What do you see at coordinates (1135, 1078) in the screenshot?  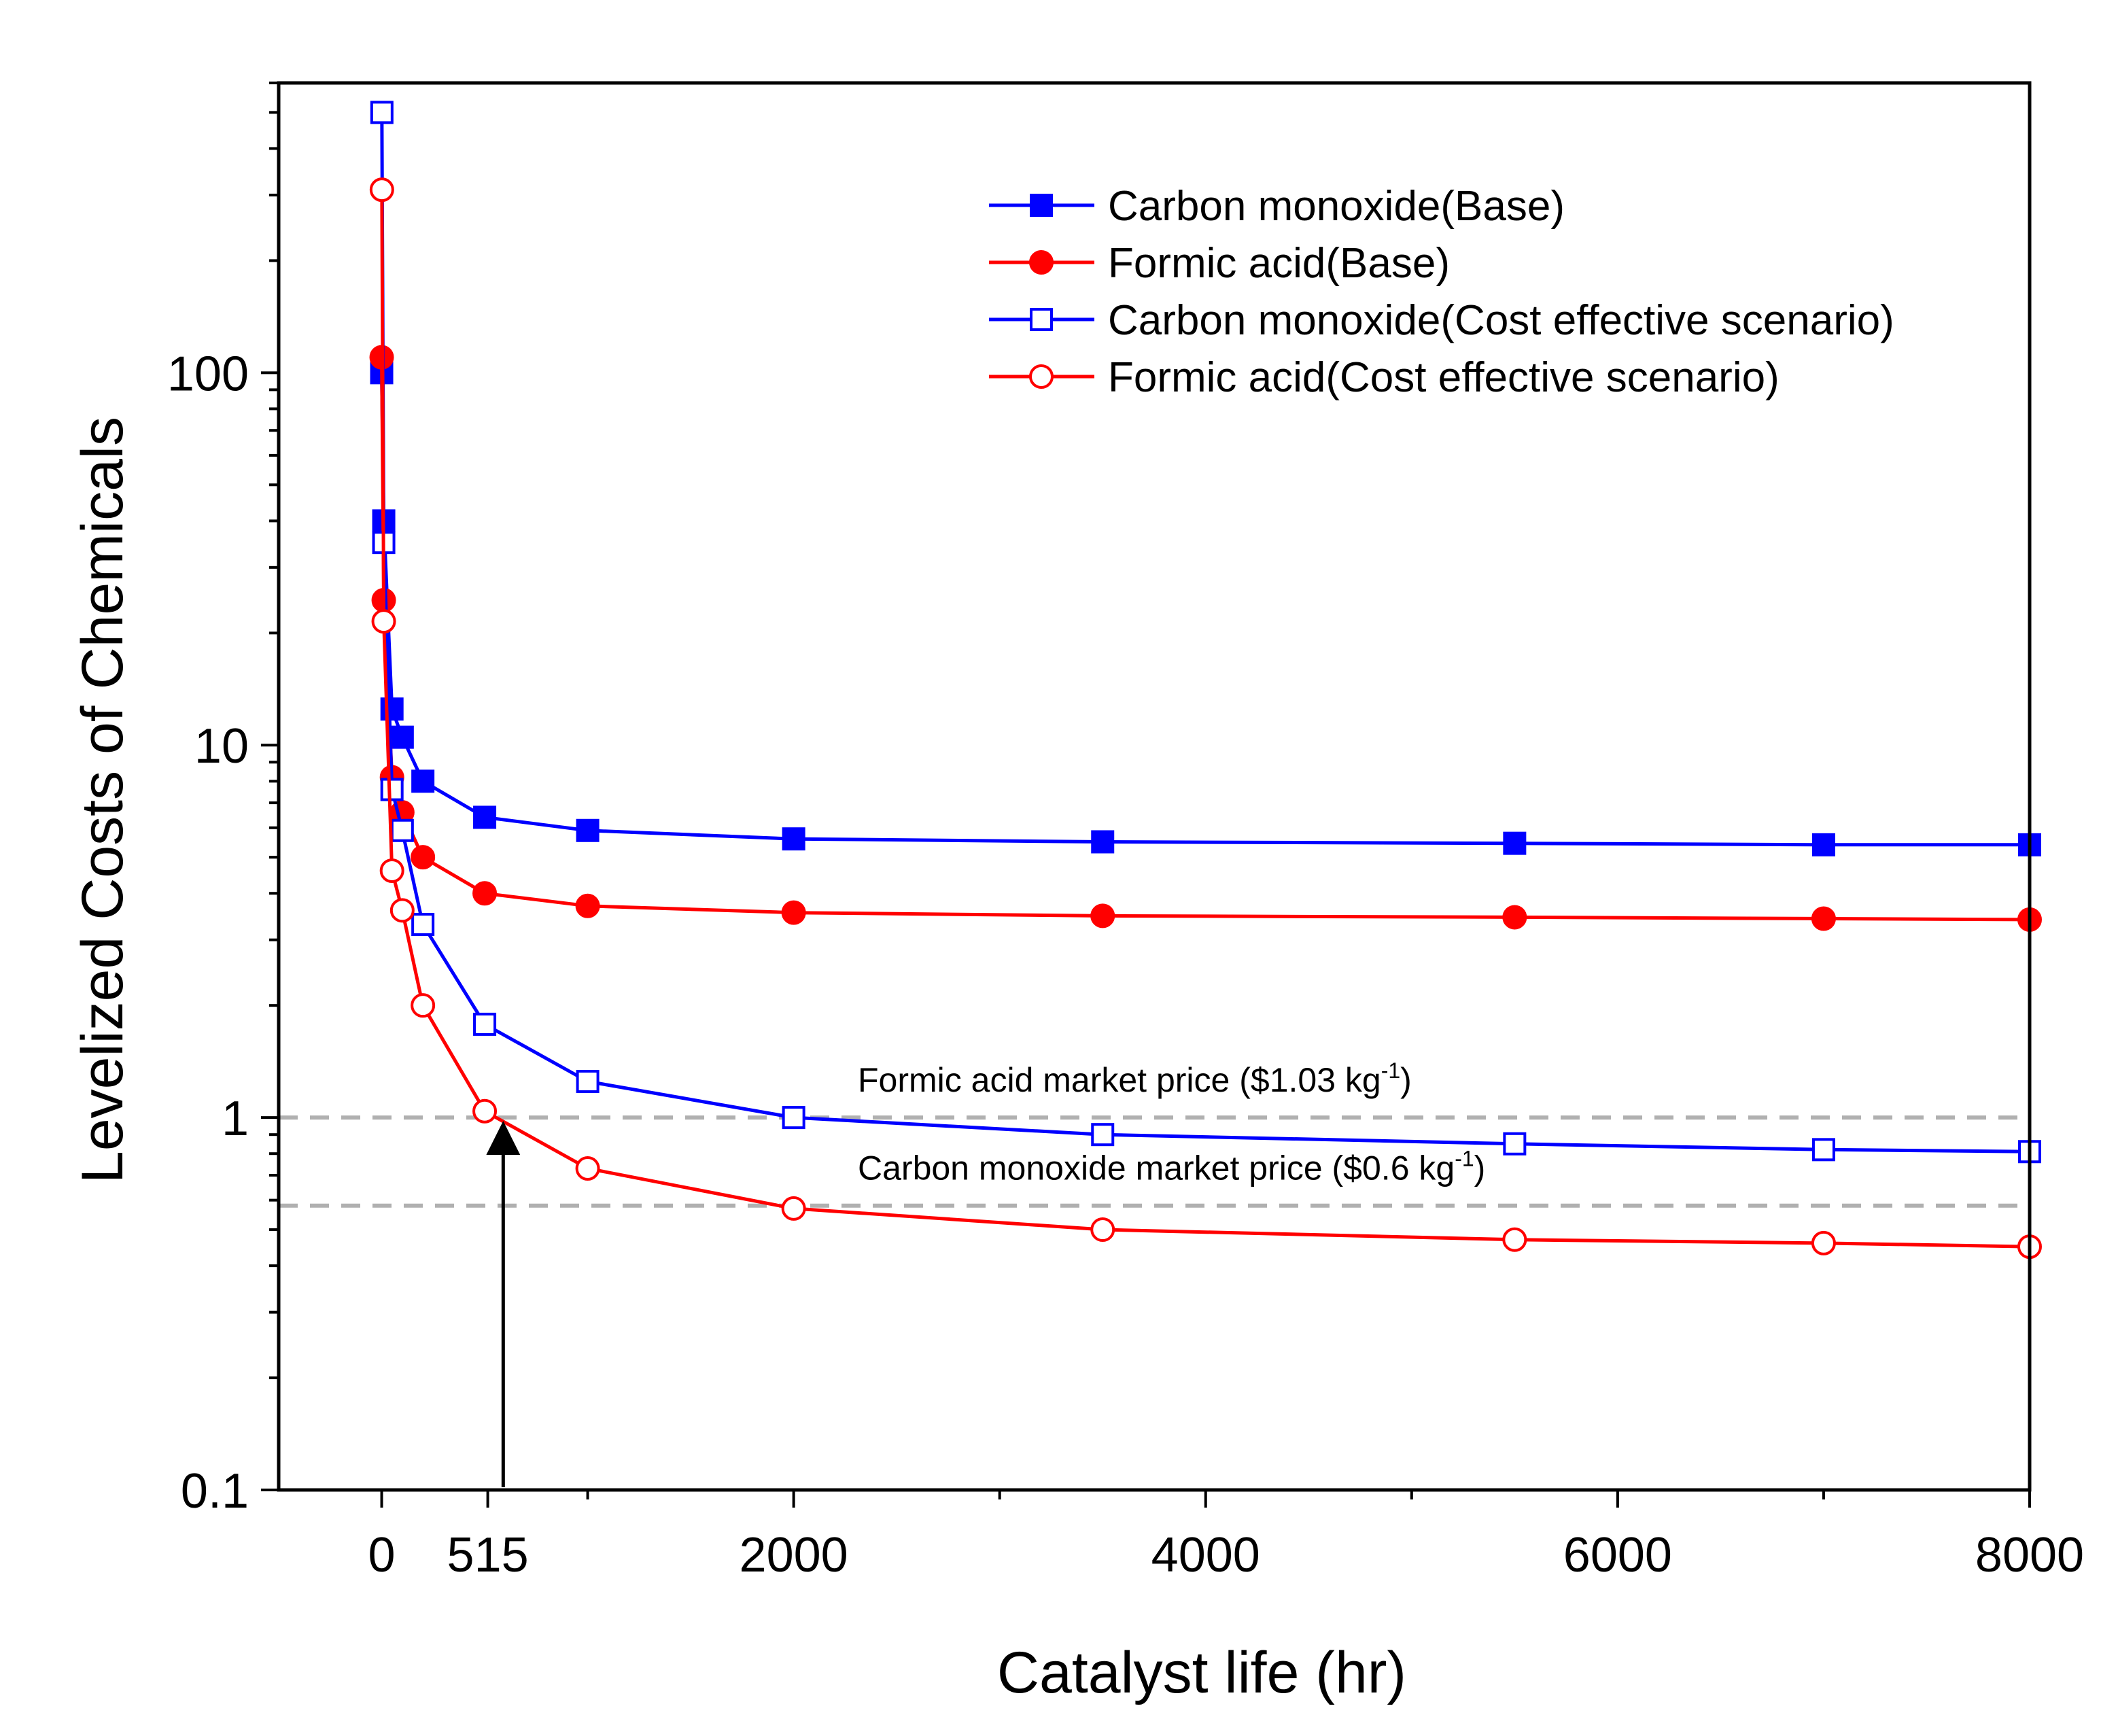 I see `reference-line-label: Formic acid market price ($1.03 kg-1)` at bounding box center [1135, 1078].